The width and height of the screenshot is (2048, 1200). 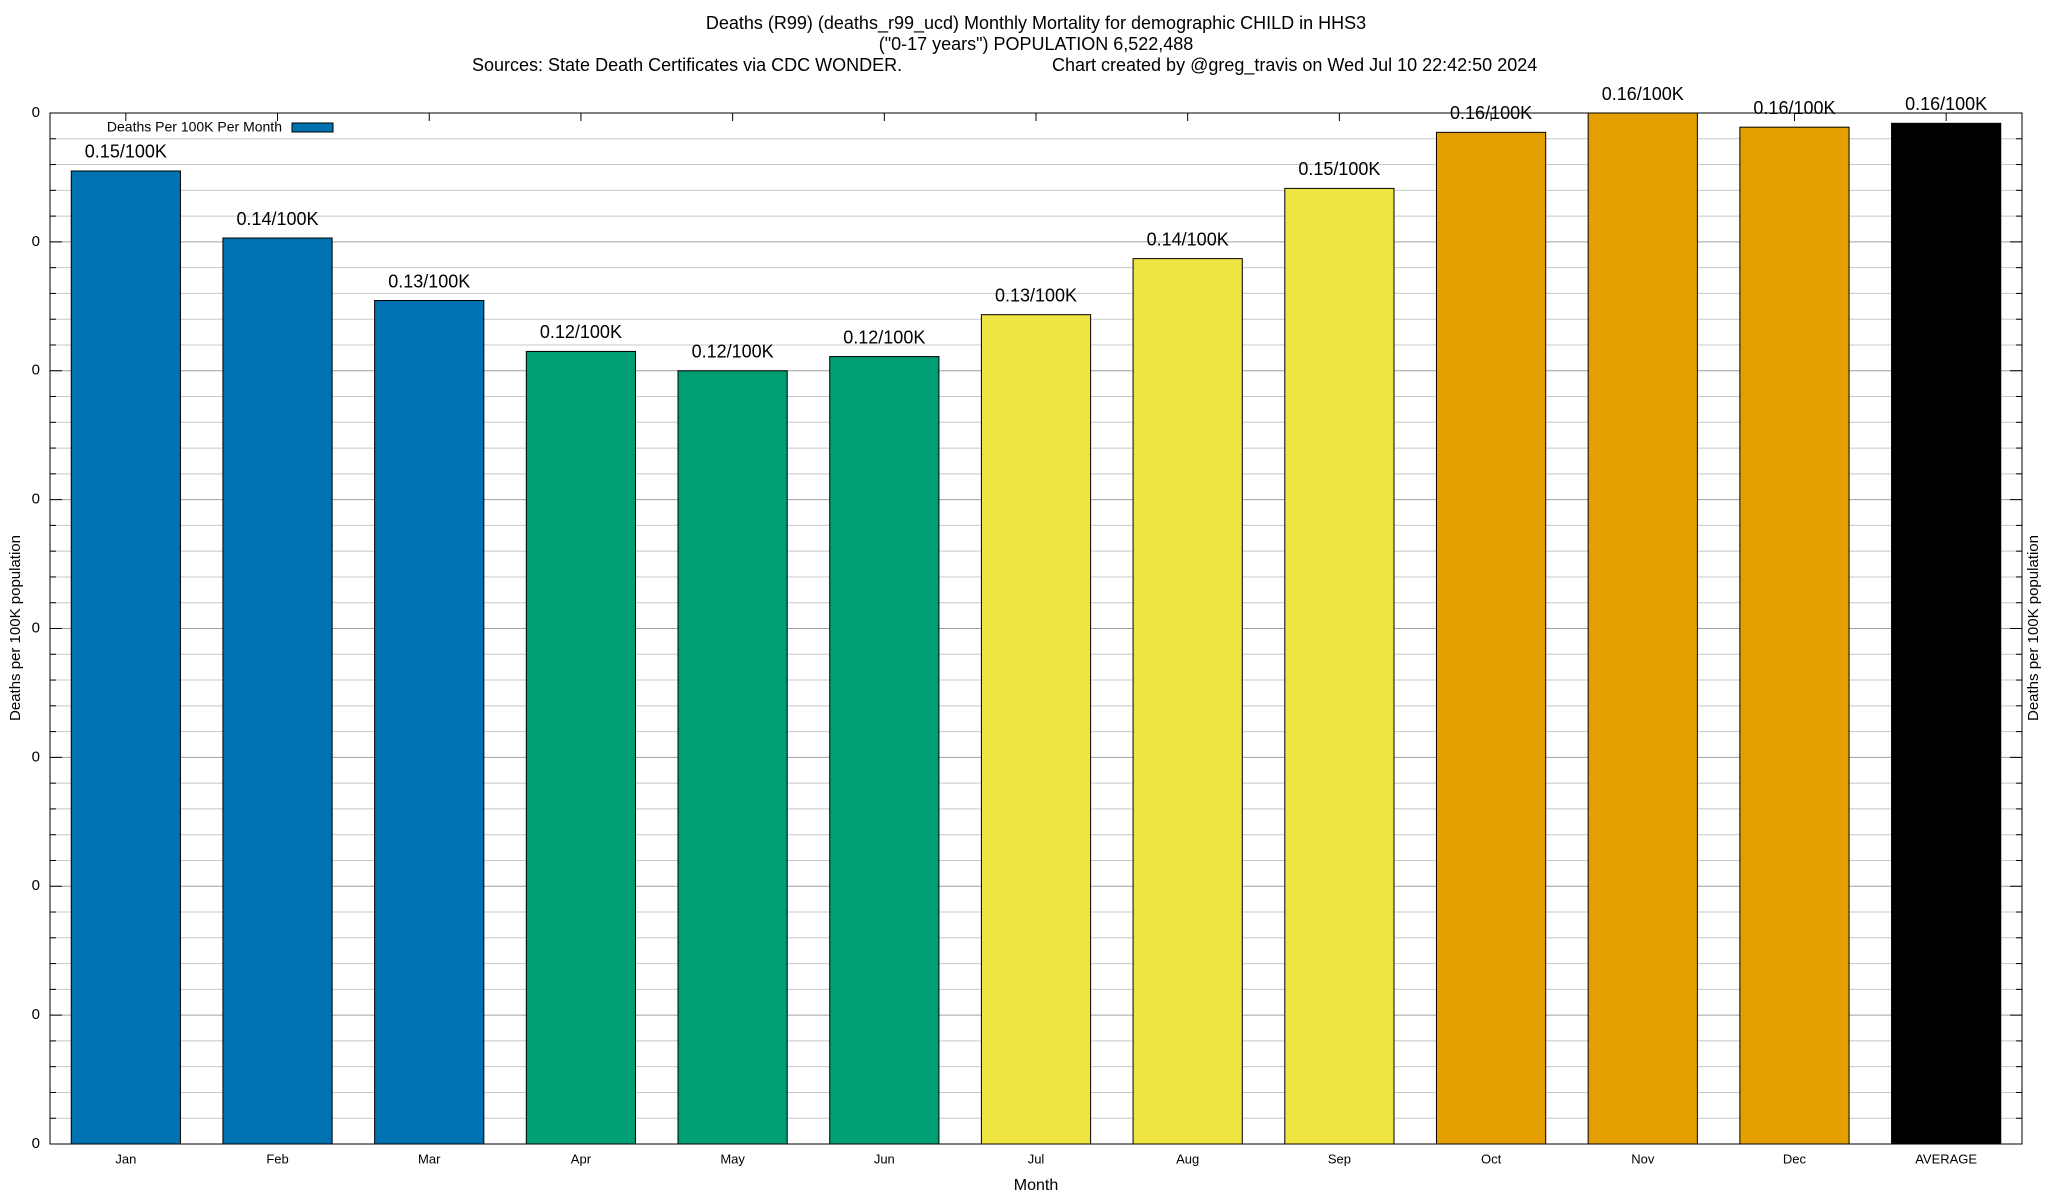 What do you see at coordinates (1036, 1185) in the screenshot?
I see `x-axis-label: Month` at bounding box center [1036, 1185].